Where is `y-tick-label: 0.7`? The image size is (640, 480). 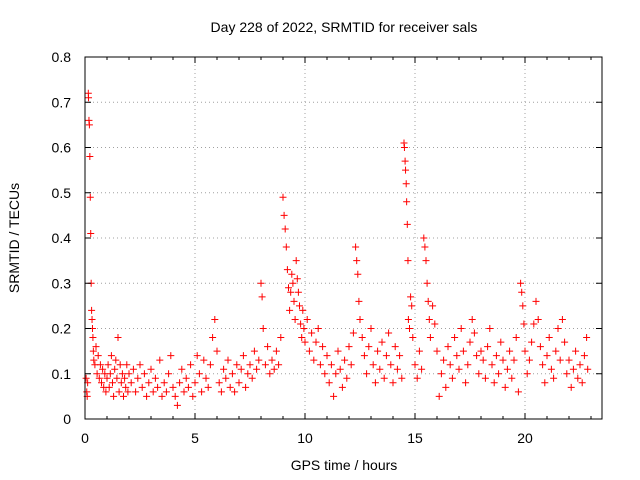 y-tick-label: 0.7 is located at coordinates (62, 102).